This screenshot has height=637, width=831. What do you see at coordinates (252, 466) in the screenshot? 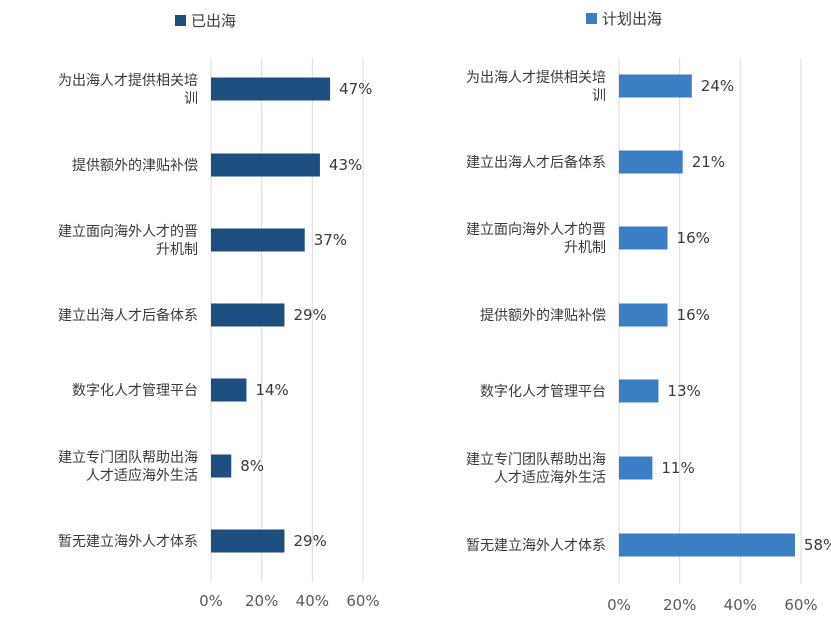
I see `data-label: 8%` at bounding box center [252, 466].